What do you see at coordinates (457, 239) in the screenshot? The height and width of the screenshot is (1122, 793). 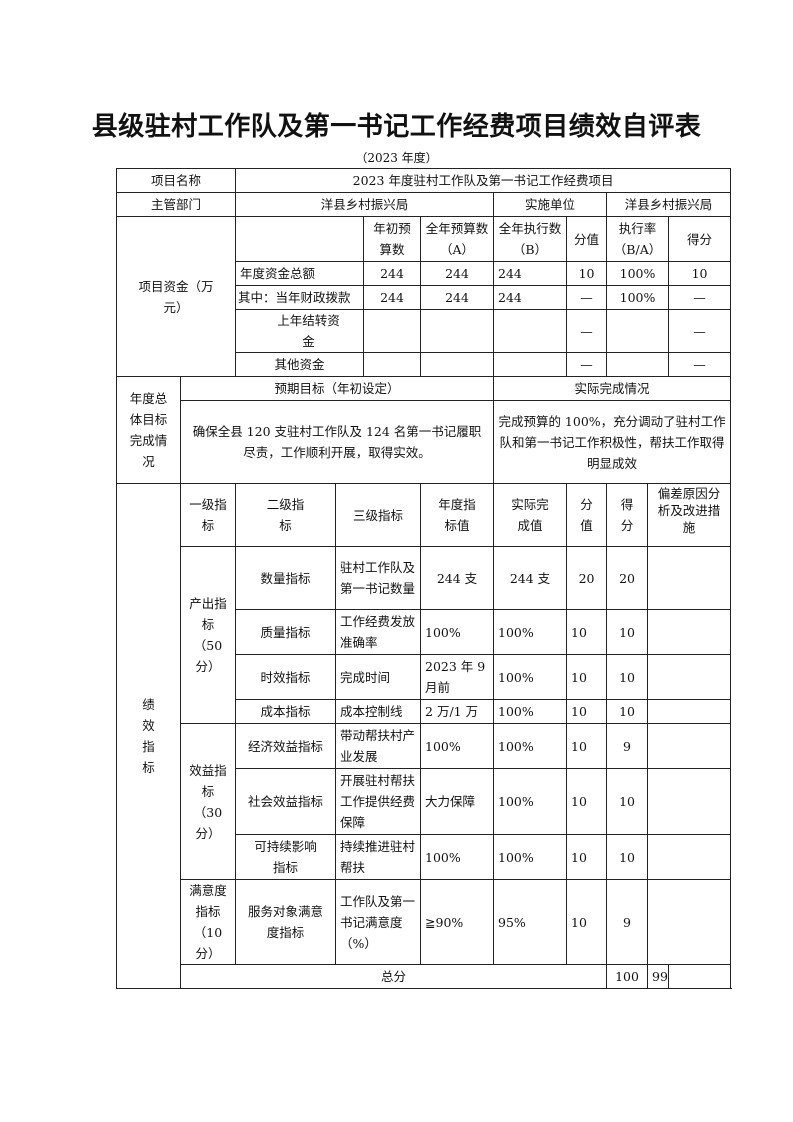 I see `funds-header: 全年预算数（A）` at bounding box center [457, 239].